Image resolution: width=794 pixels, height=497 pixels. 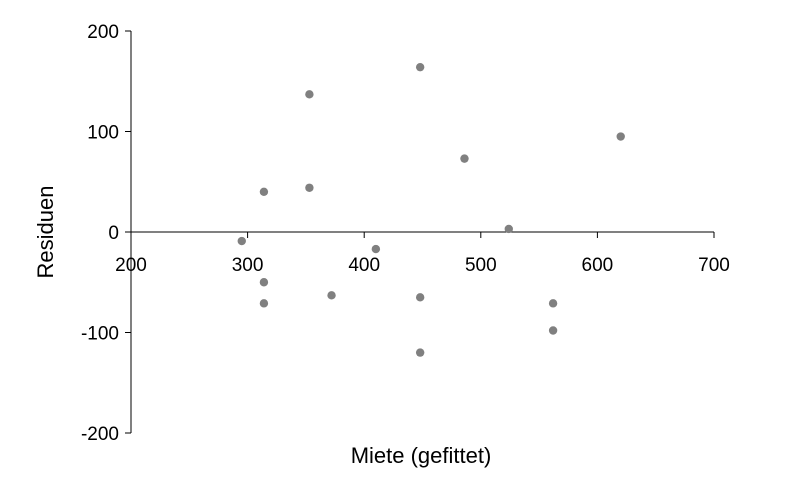 I want to click on x-tick-label: 600, so click(x=598, y=265).